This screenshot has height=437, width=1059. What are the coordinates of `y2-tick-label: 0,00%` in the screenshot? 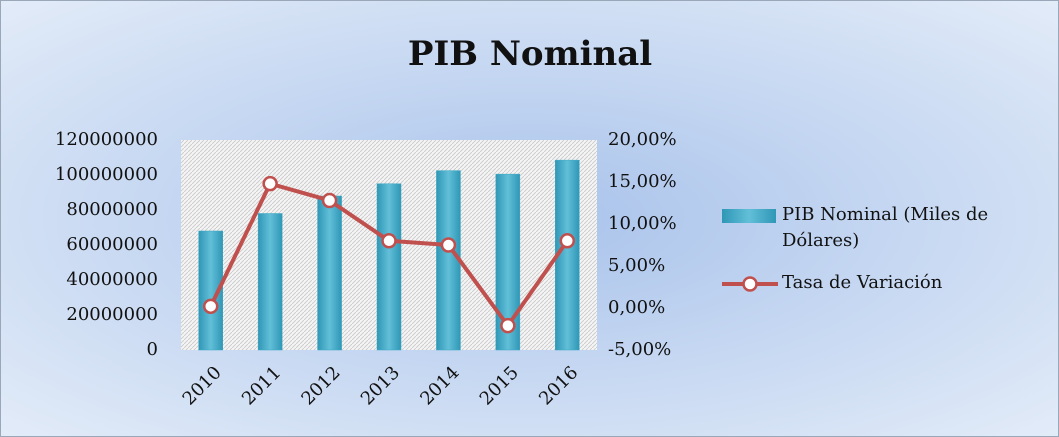 It's located at (636, 307).